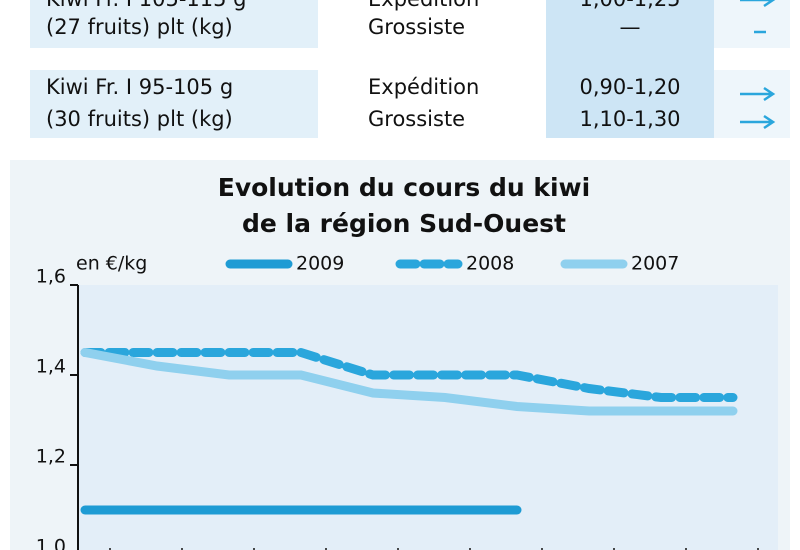 Image resolution: width=800 pixels, height=550 pixels. I want to click on chart-title: de la région Sud-Ouest, so click(404, 223).